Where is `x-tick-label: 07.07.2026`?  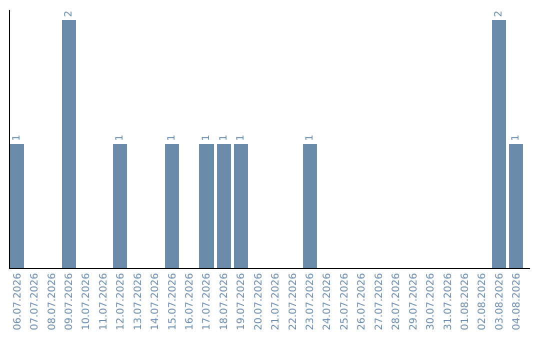
x-tick-label: 07.07.2026 is located at coordinates (35, 301).